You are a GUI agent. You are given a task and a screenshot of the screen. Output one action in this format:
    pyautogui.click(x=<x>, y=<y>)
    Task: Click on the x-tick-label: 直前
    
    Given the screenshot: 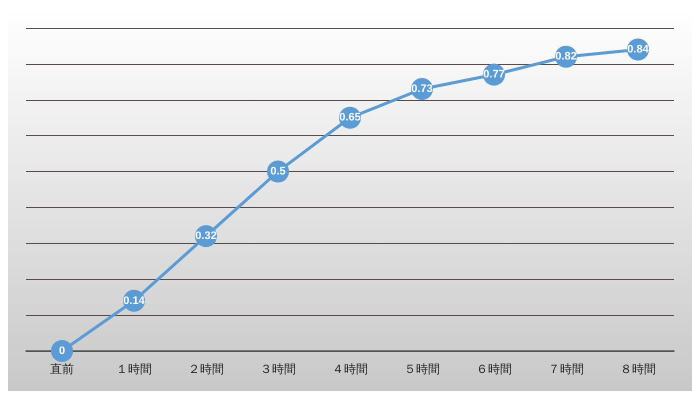 What is the action you would take?
    pyautogui.click(x=62, y=369)
    